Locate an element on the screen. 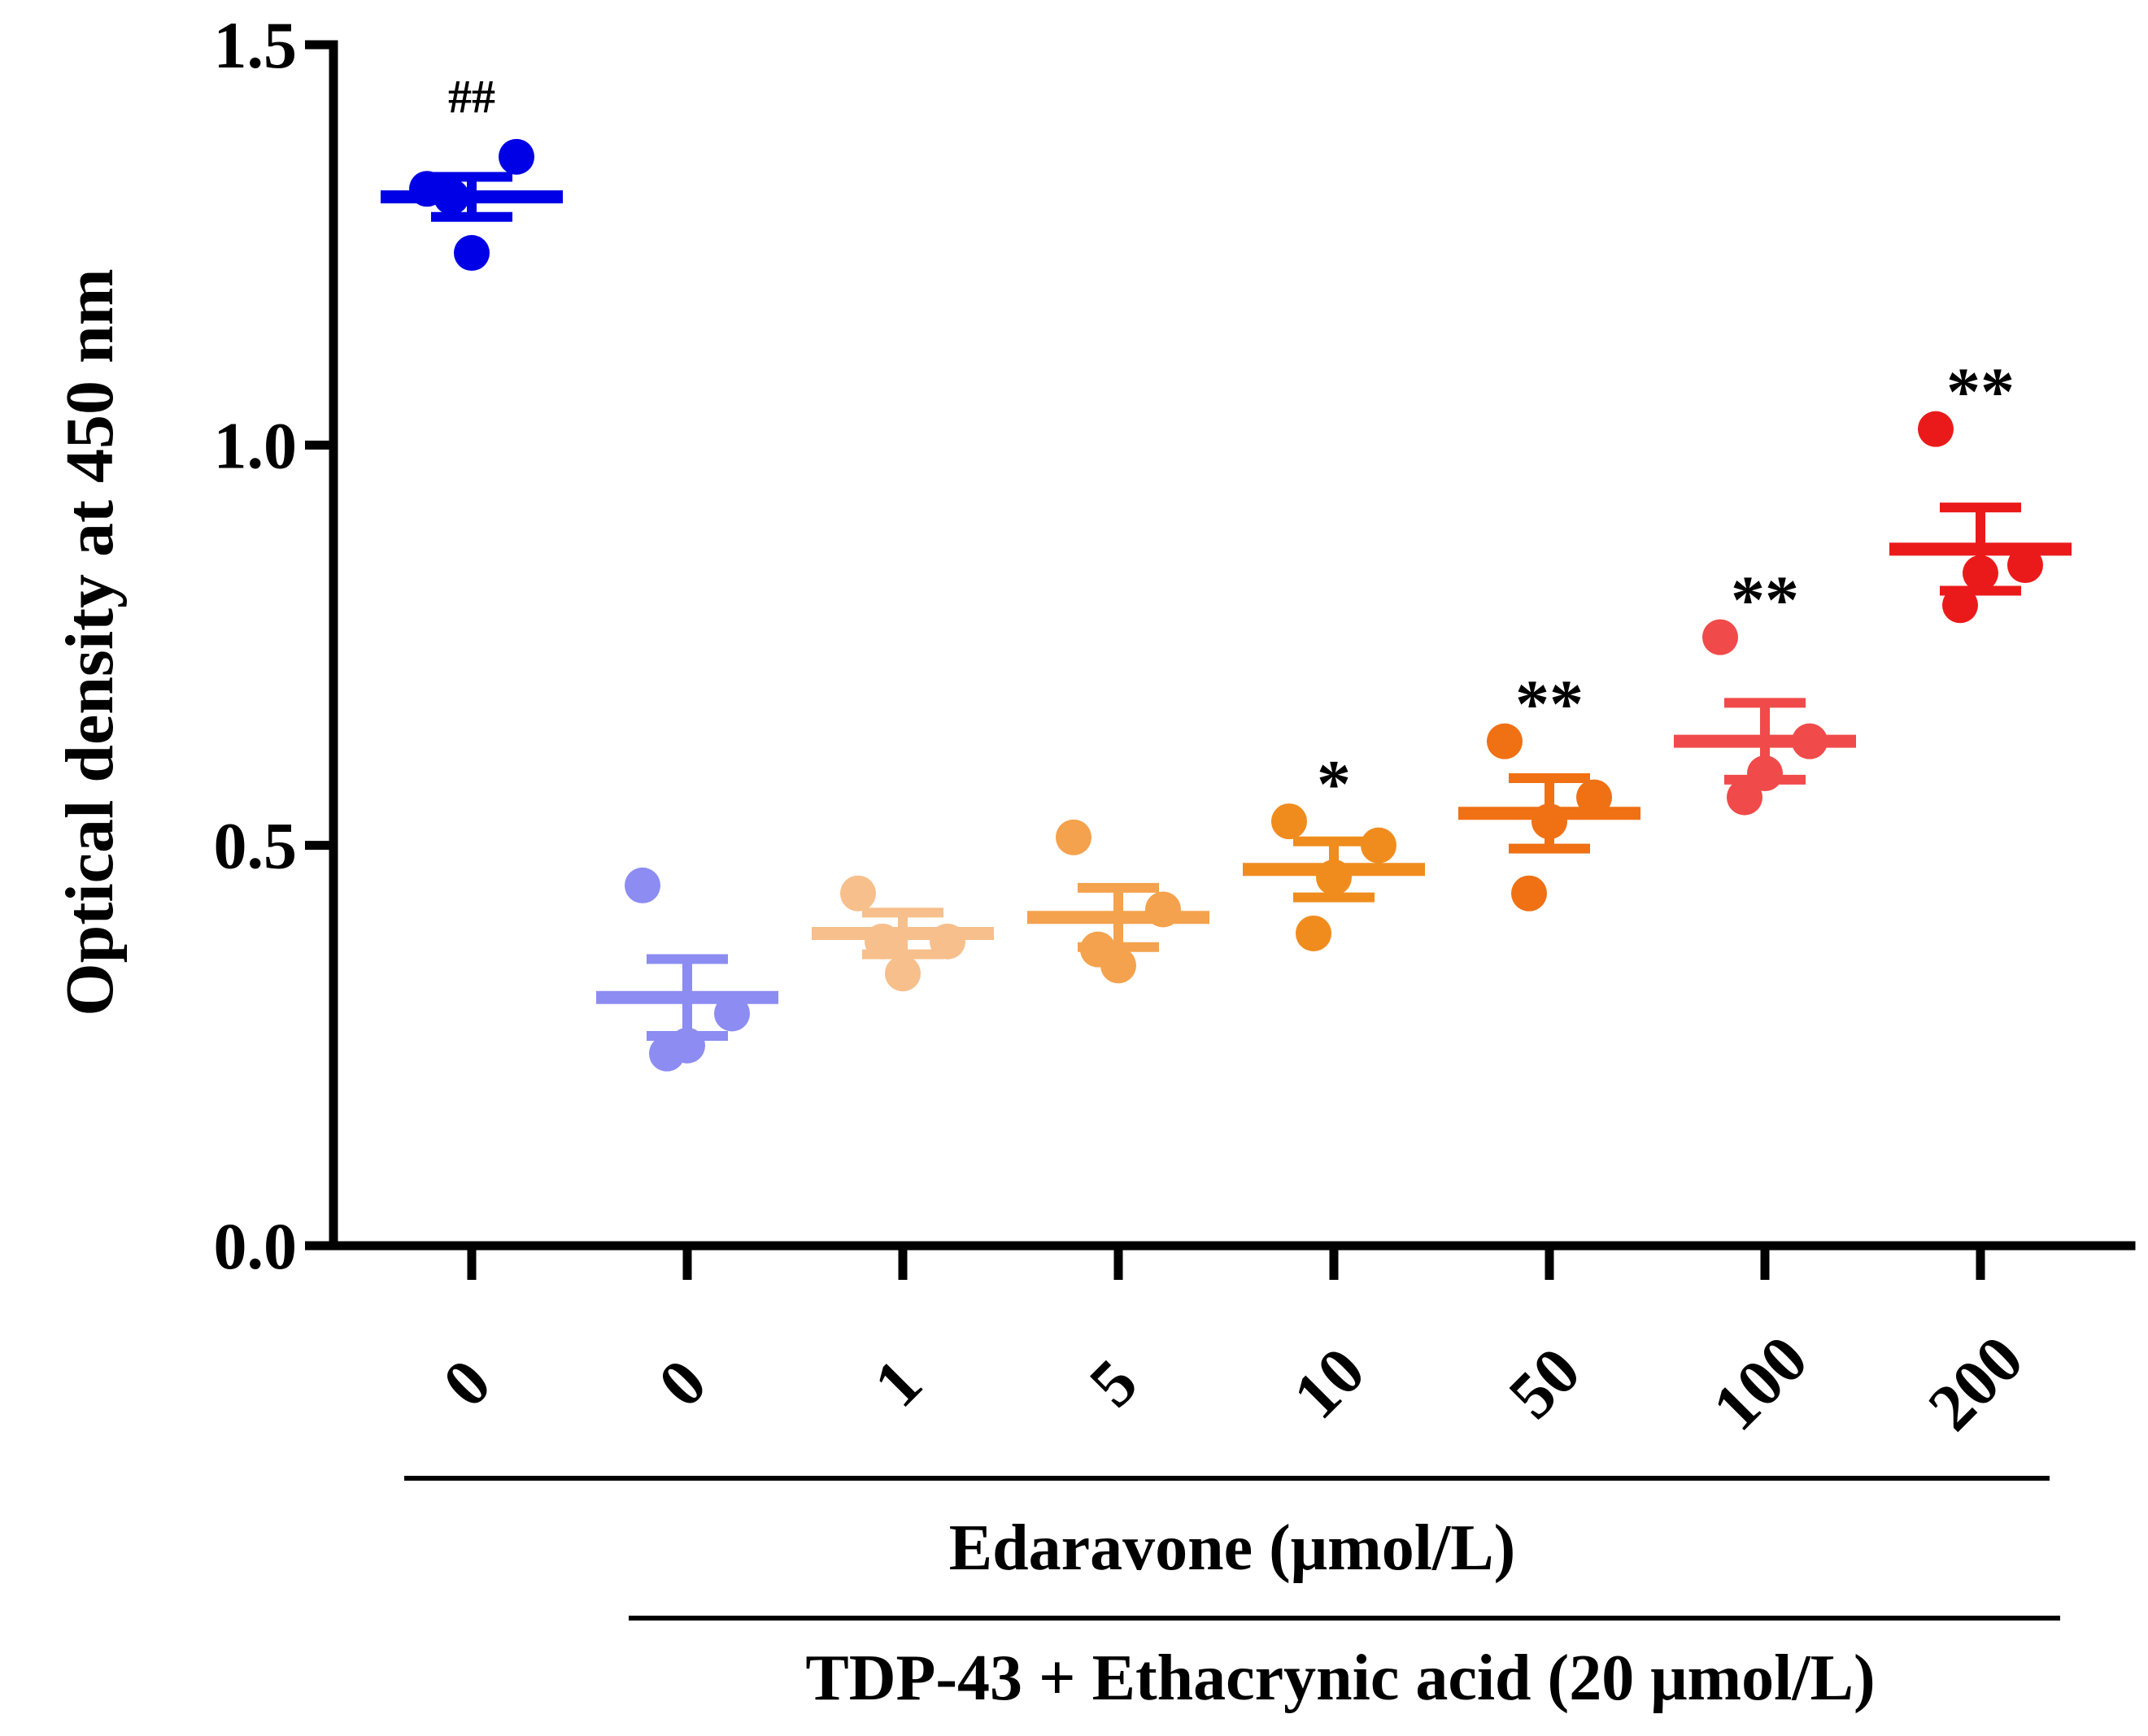 This screenshot has height=1736, width=2148. y-tick-label: 1.5 is located at coordinates (256, 45).